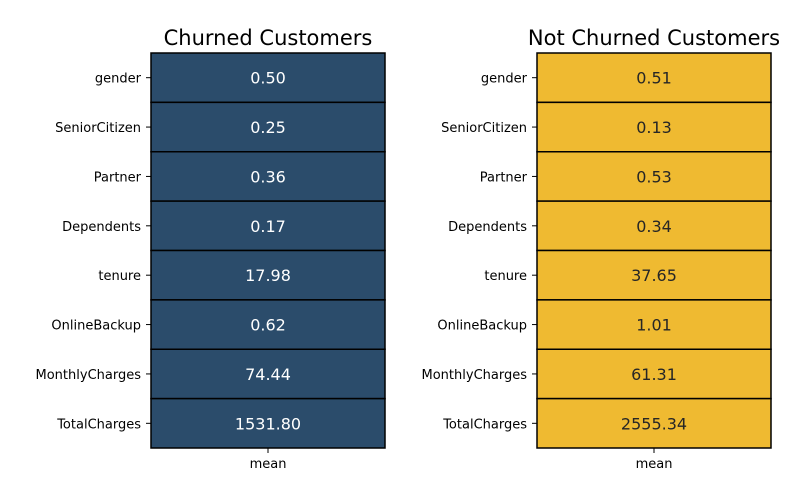 This screenshot has width=800, height=500. I want to click on cell-value-label: 1531.80, so click(268, 423).